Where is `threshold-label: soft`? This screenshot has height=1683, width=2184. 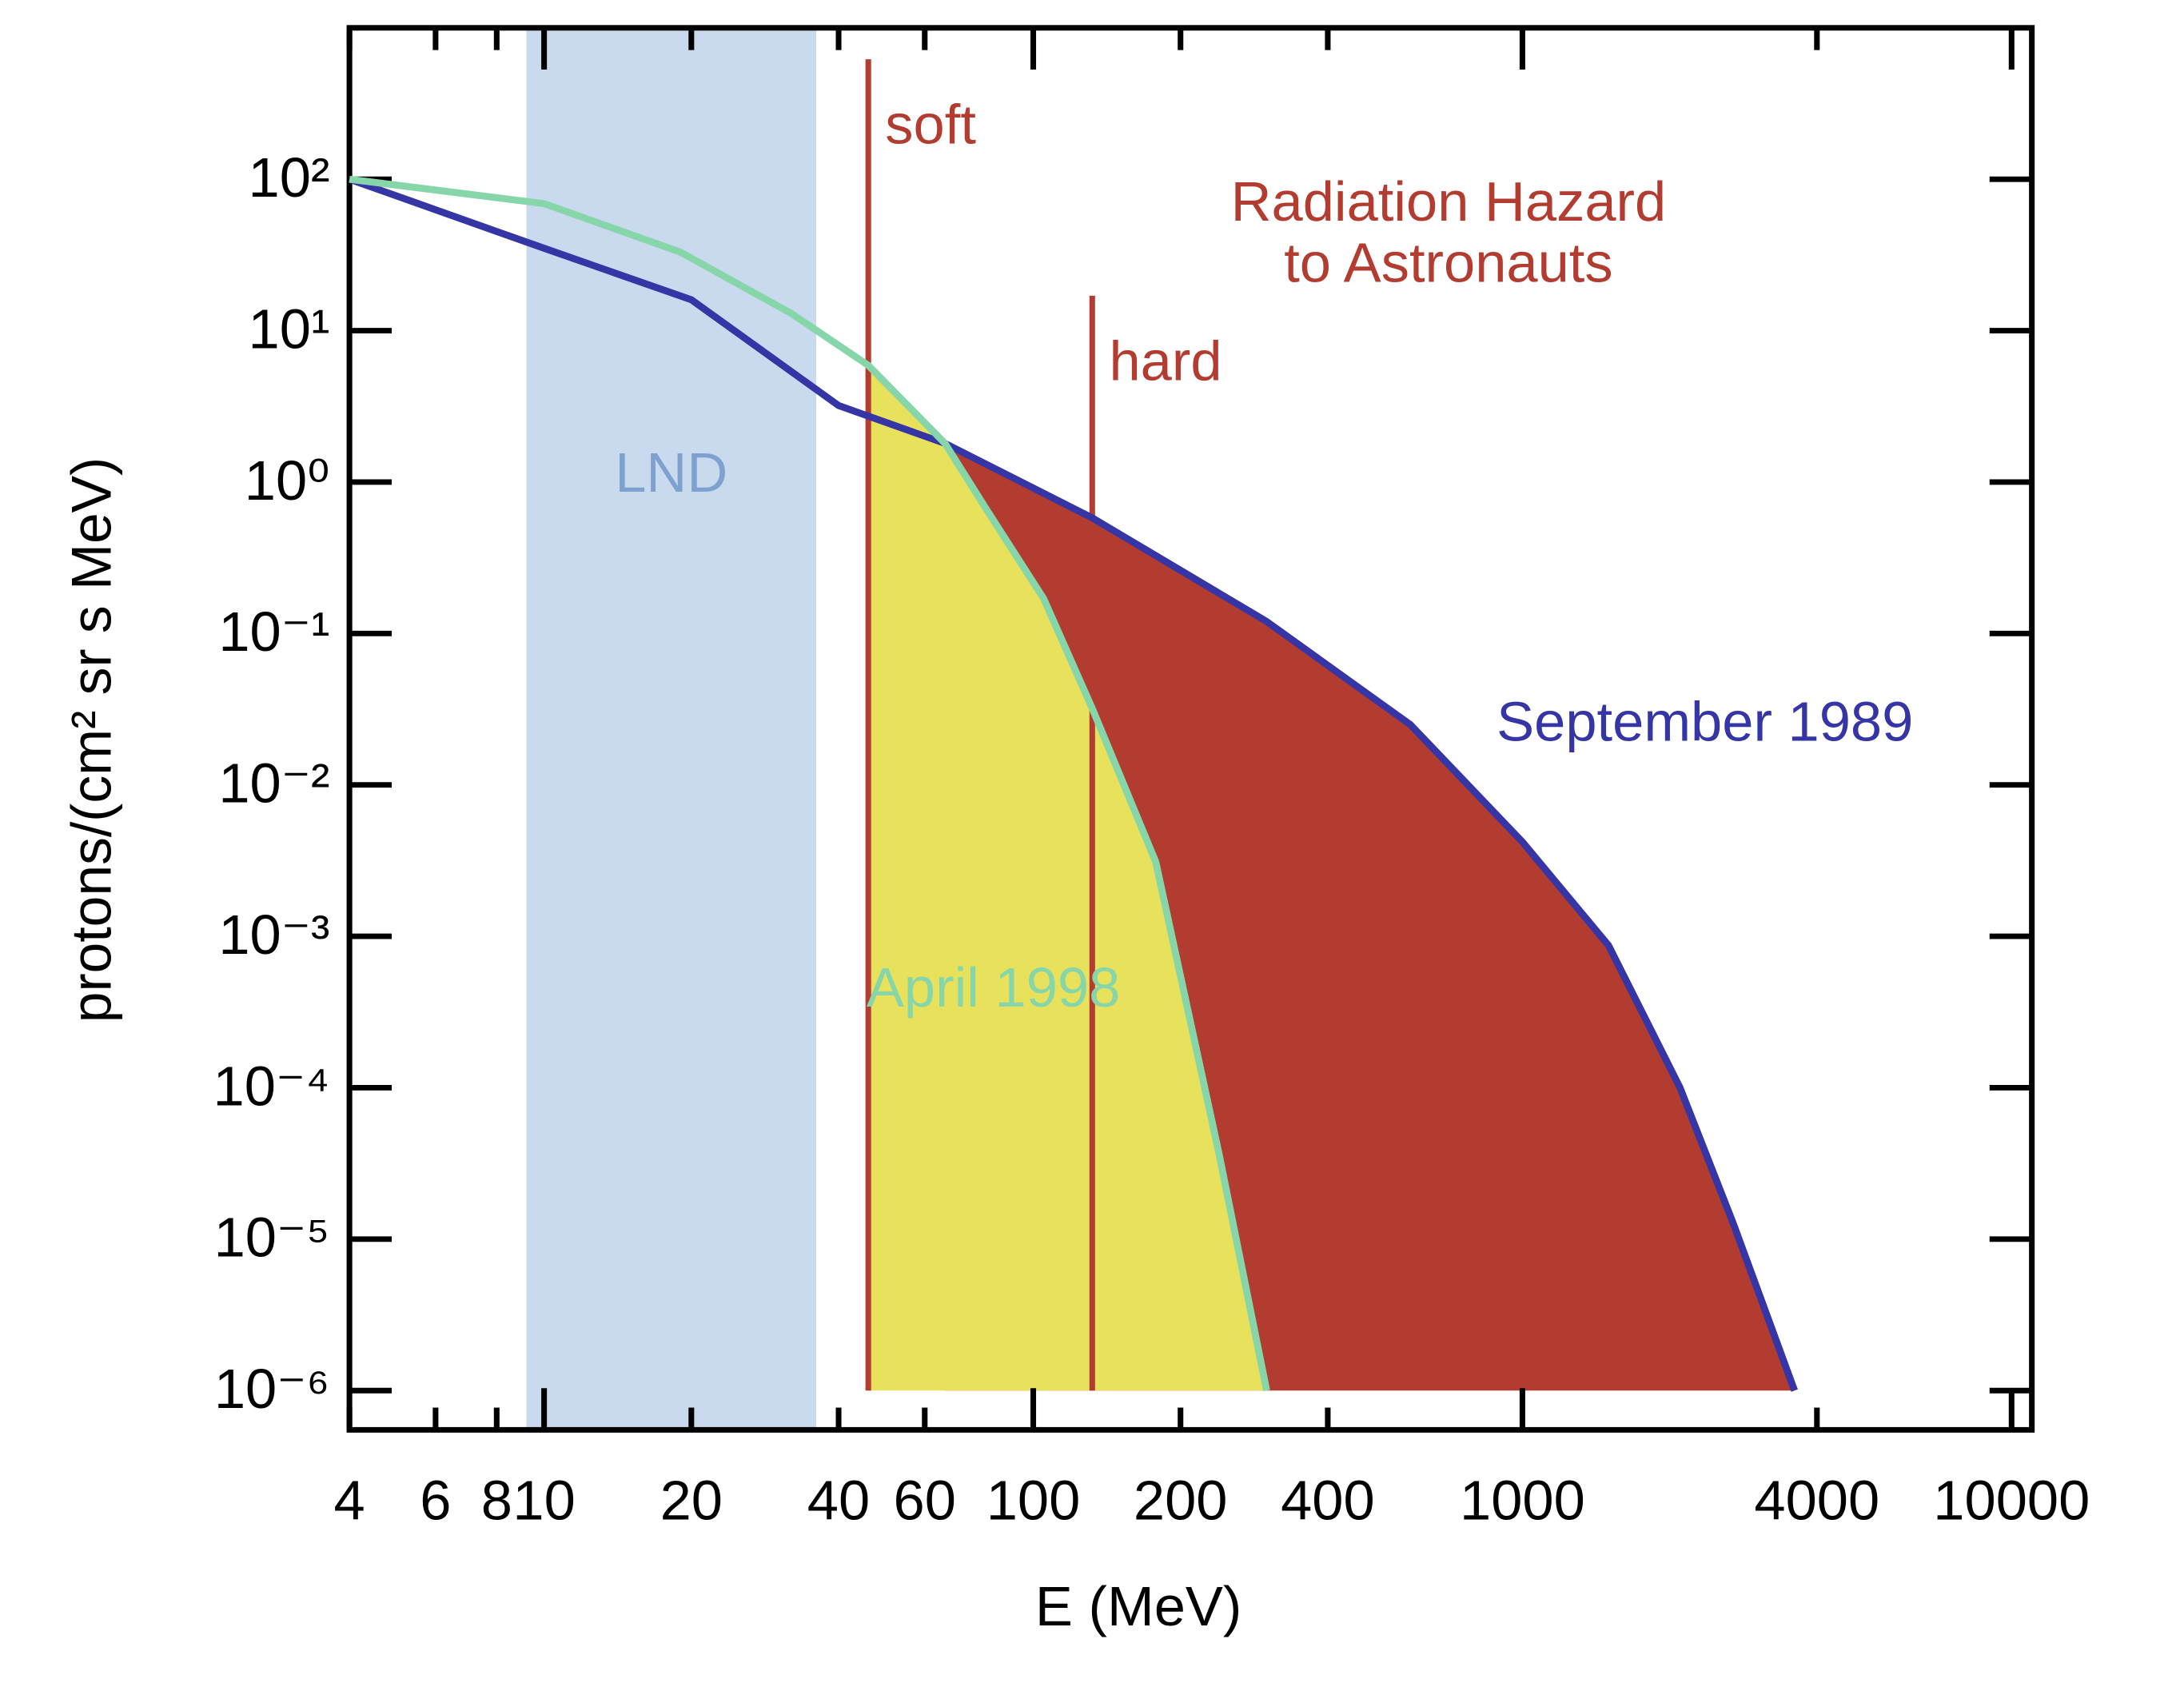
threshold-label: soft is located at coordinates (930, 124).